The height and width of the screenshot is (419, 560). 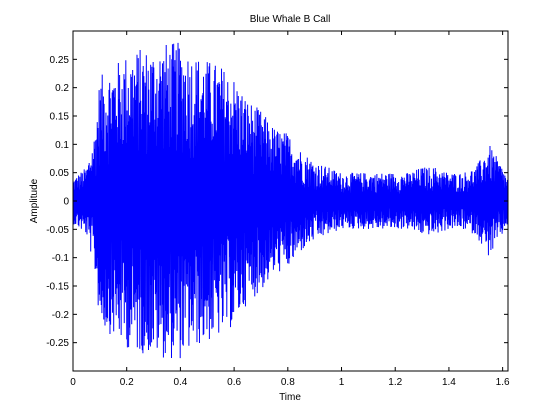 What do you see at coordinates (342, 382) in the screenshot?
I see `x-tick-label: 1` at bounding box center [342, 382].